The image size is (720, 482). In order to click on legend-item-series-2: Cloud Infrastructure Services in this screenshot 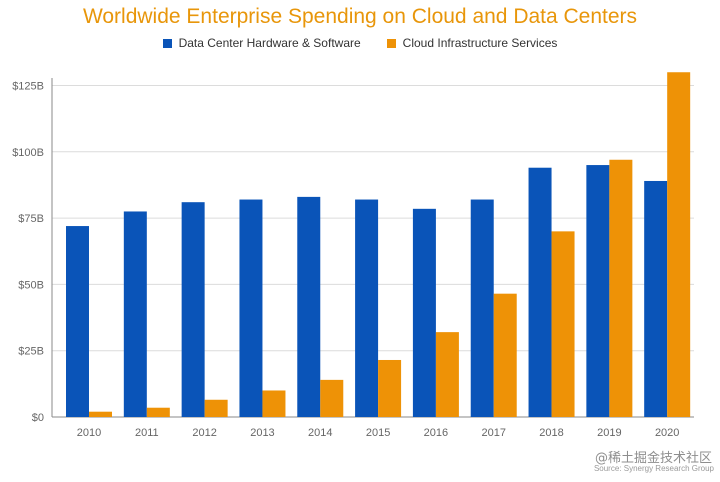, I will do `click(472, 43)`.